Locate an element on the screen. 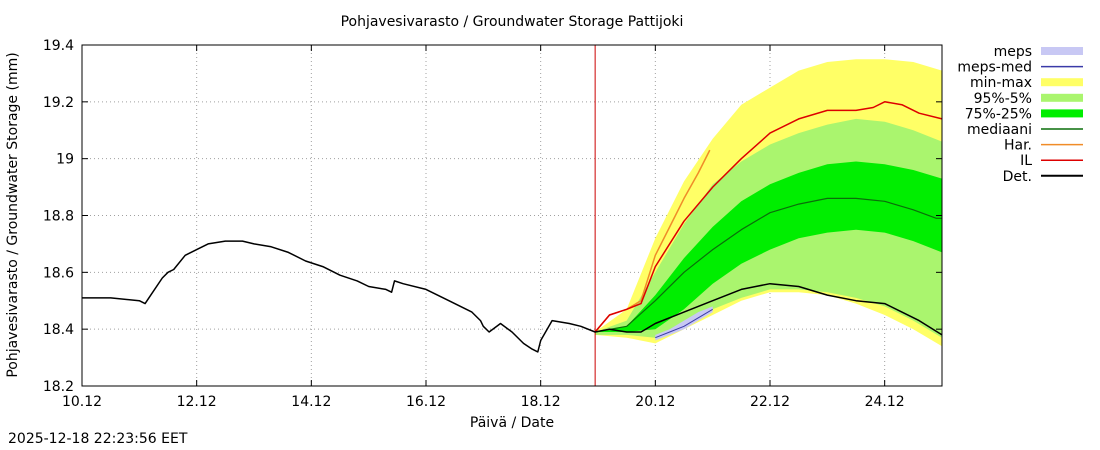  legend-label: meps is located at coordinates (1013, 52).